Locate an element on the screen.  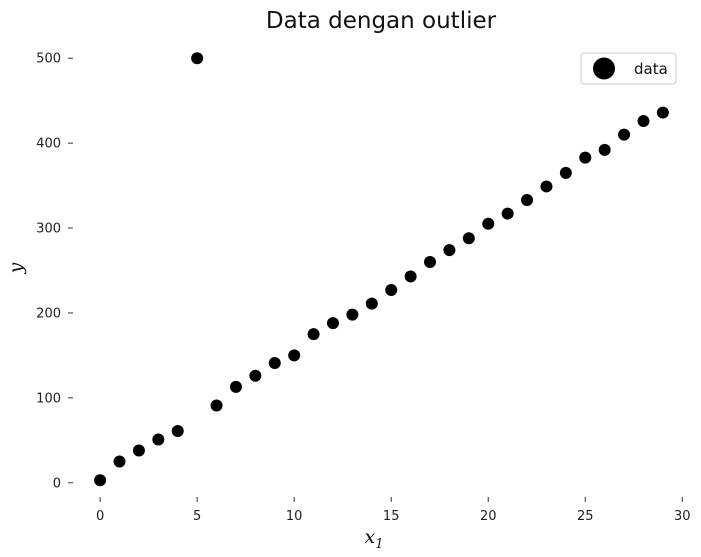
legend: data is located at coordinates (628, 68).